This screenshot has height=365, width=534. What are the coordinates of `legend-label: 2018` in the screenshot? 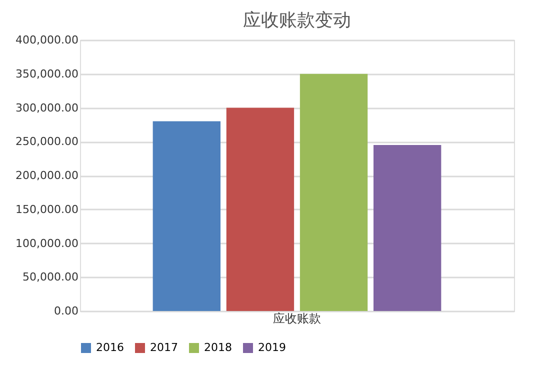 It's located at (218, 347).